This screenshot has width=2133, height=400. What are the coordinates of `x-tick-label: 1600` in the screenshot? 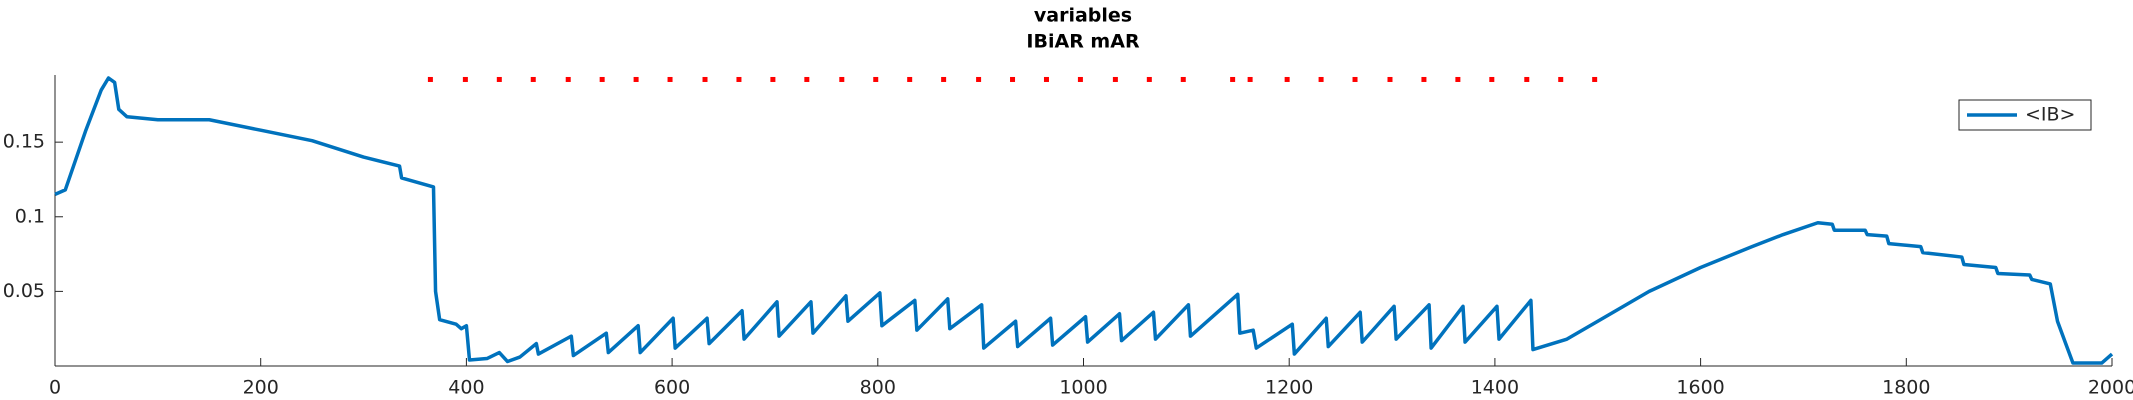 It's located at (1700, 388).